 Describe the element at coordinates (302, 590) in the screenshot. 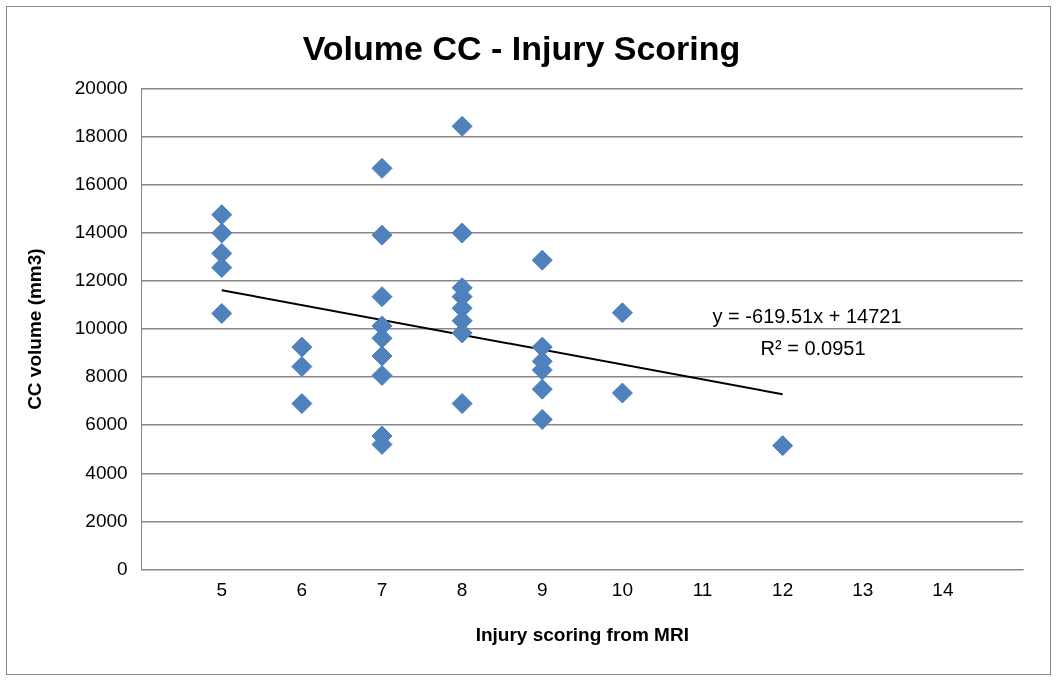

I see `x-tick-label: 6` at that location.